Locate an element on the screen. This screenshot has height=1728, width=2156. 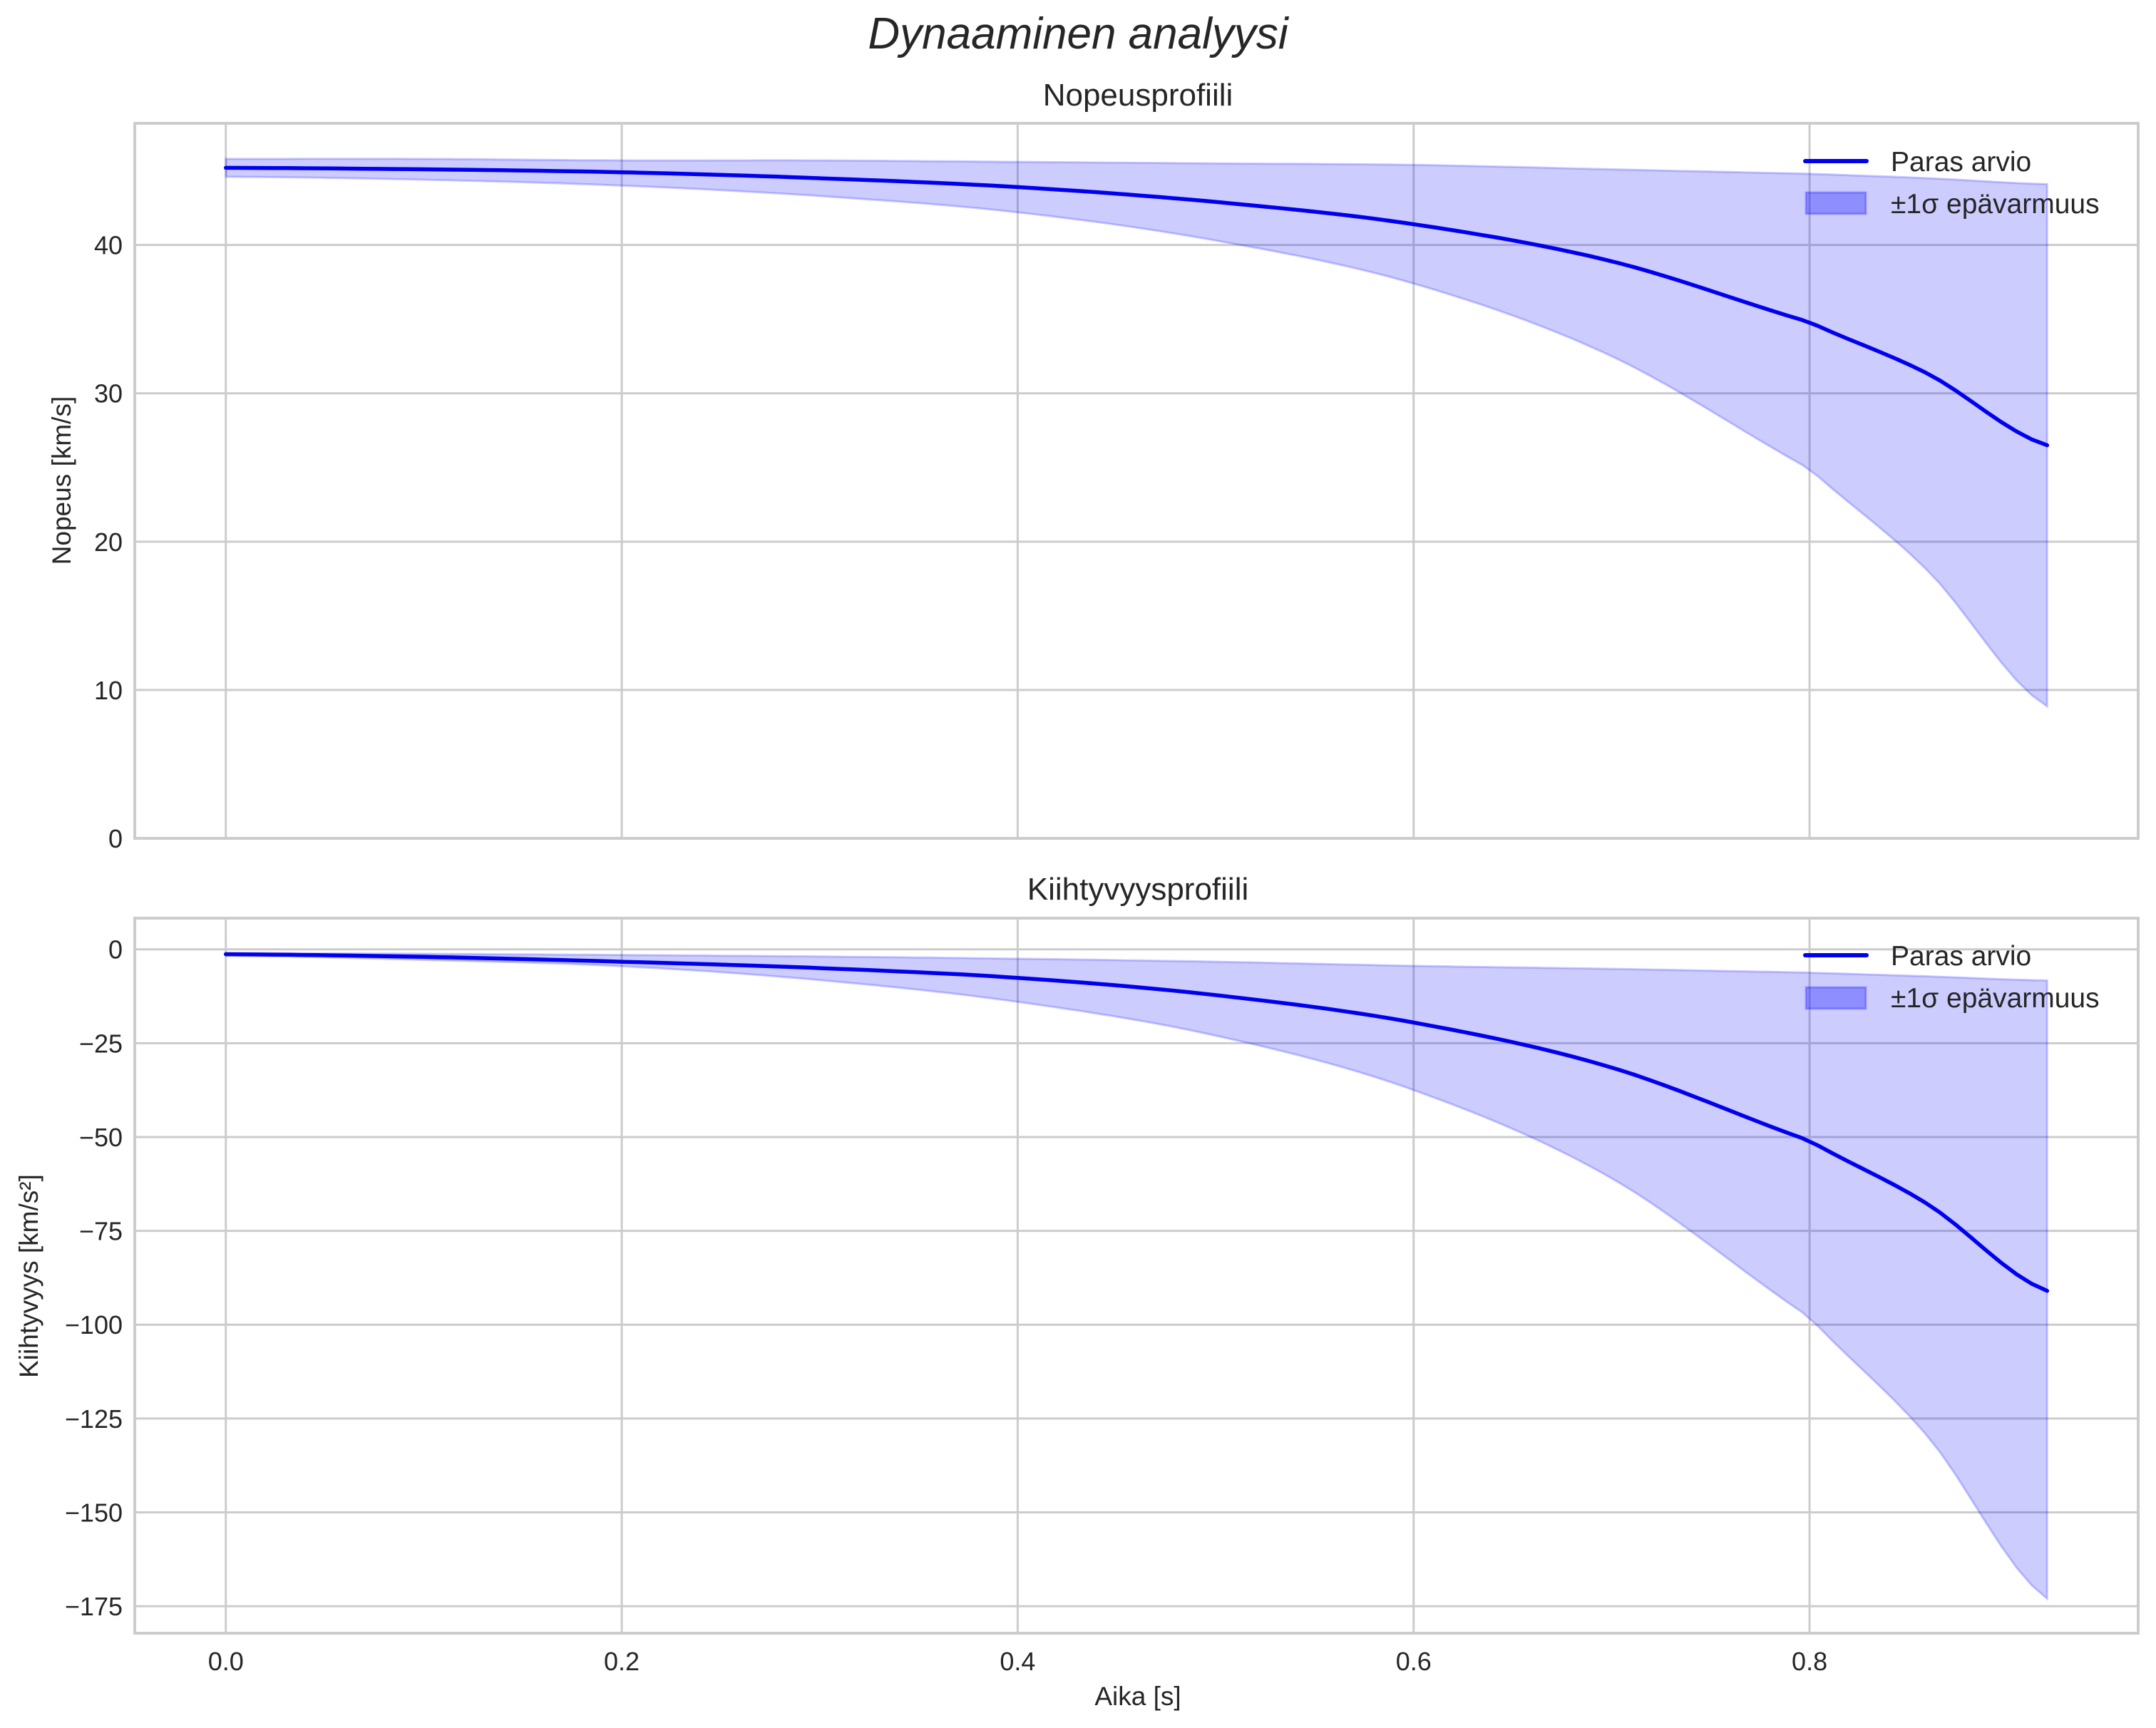
y-axis-label: Nopeus [km/s] is located at coordinates (61, 480).